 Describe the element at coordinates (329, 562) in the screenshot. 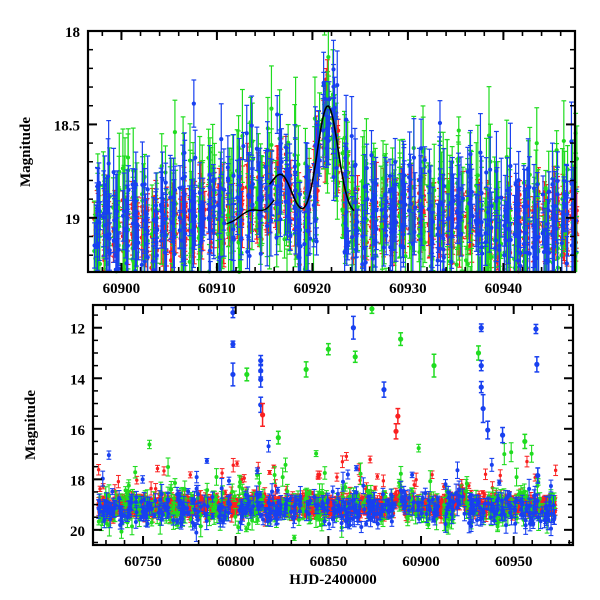

I see `xtick-label: 60850` at that location.